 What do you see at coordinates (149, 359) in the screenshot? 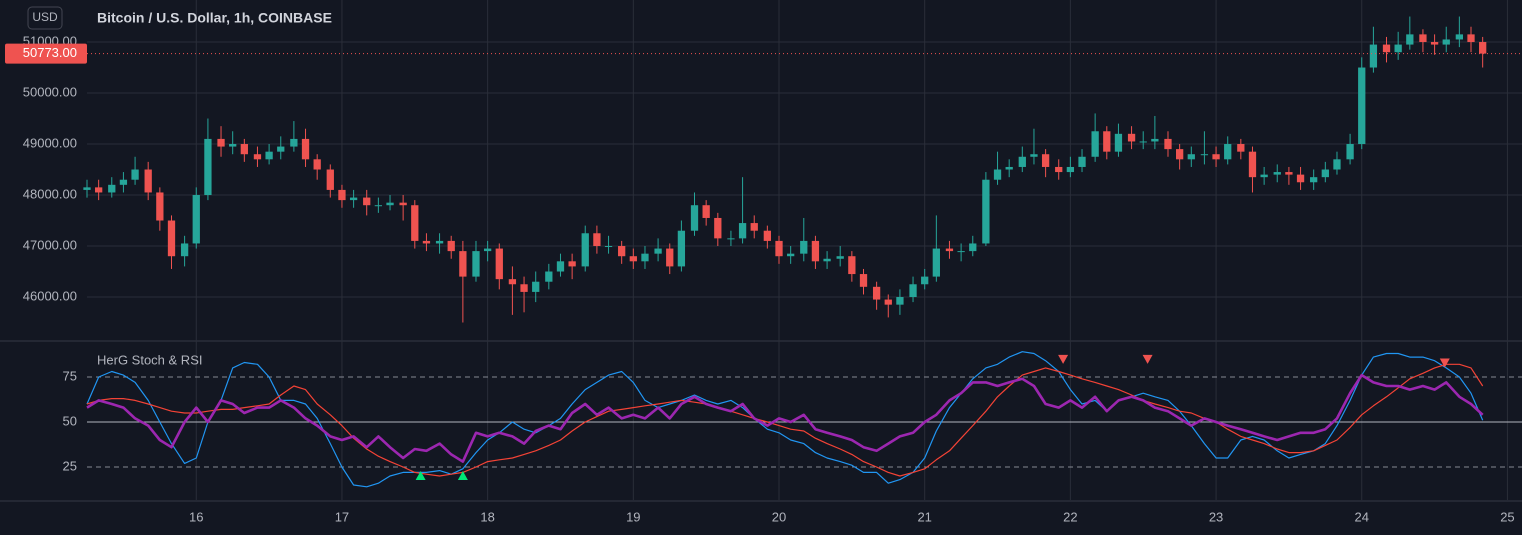
I see `indicator-title: HerG Stoch & RSI` at bounding box center [149, 359].